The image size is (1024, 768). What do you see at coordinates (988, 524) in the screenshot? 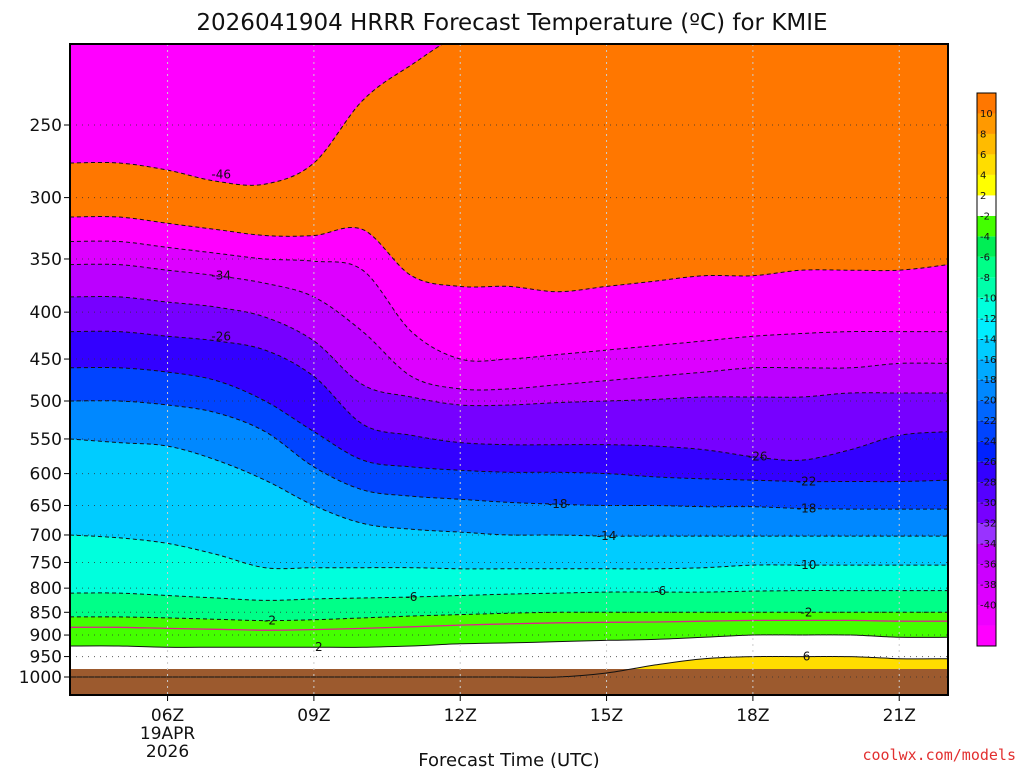
I see `colorbar-label: -32` at bounding box center [988, 524].